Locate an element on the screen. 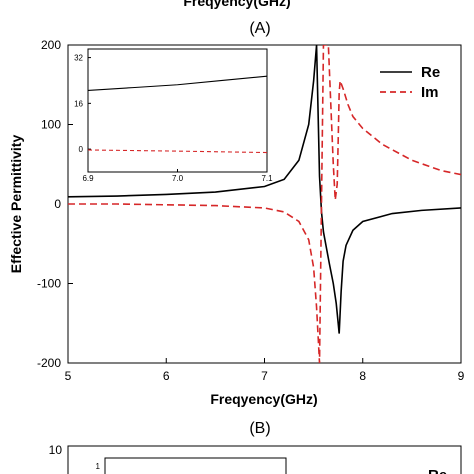  main-y-tick-label: 0 is located at coordinates (57, 204).